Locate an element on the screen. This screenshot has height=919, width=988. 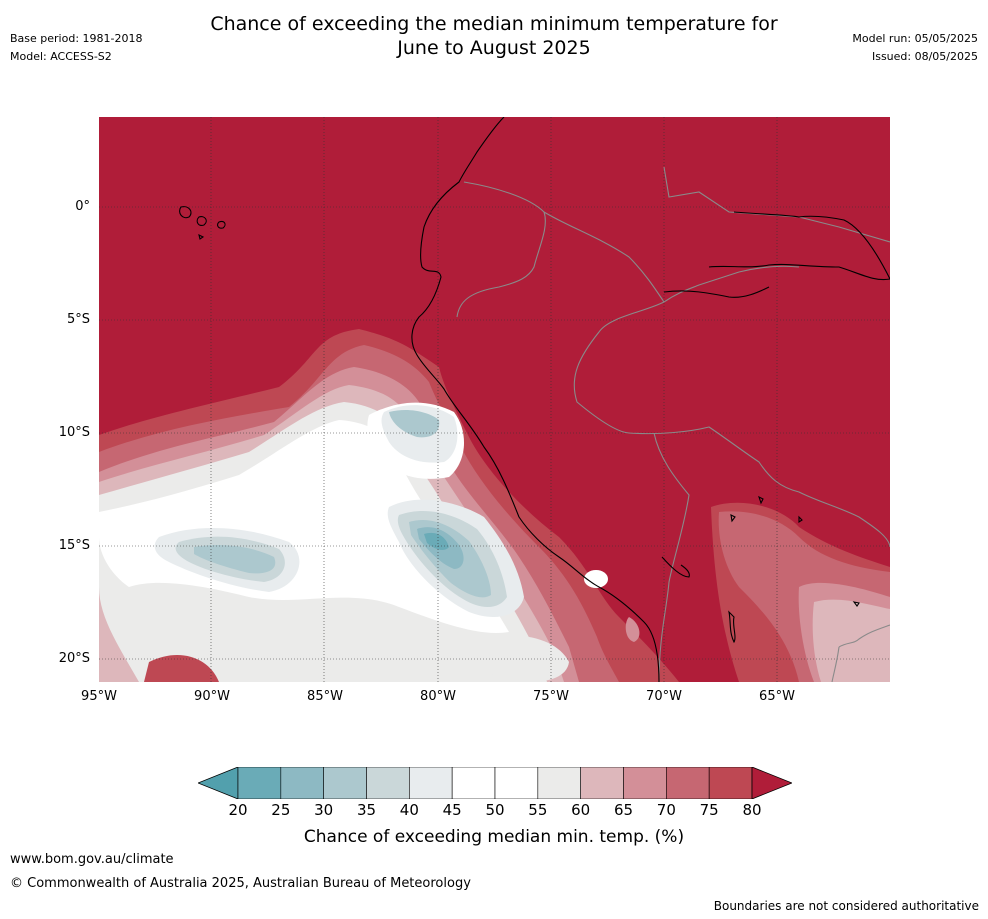
lon-label-85w: 85°W is located at coordinates (325, 696).